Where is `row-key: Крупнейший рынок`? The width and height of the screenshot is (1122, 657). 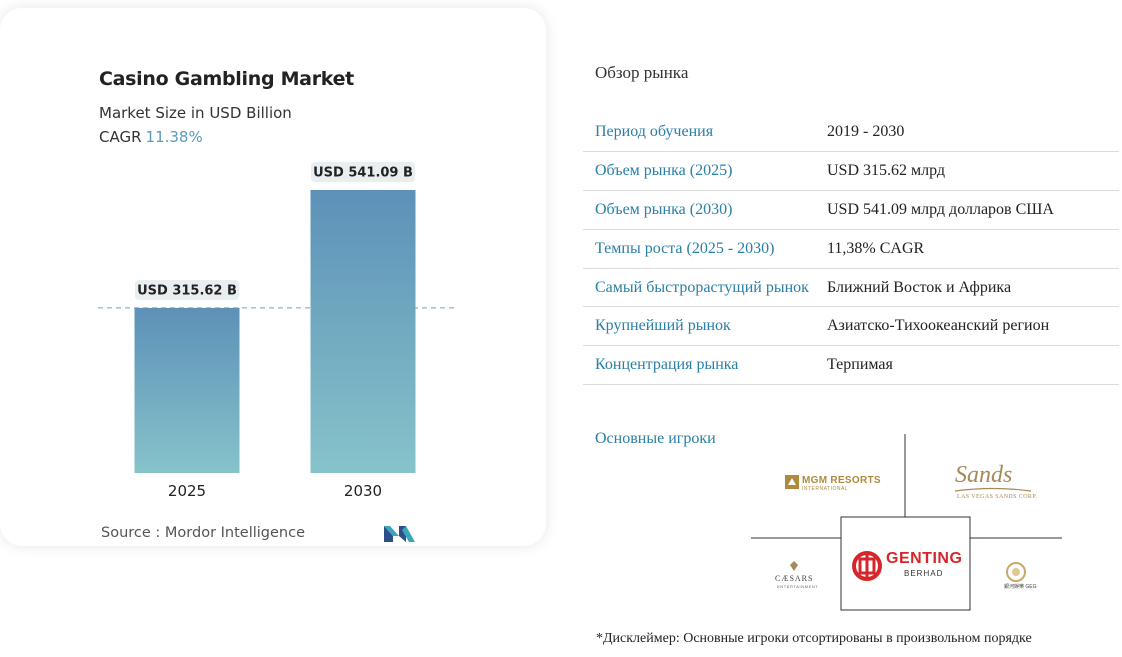
row-key: Крупнейший рынок is located at coordinates (663, 325).